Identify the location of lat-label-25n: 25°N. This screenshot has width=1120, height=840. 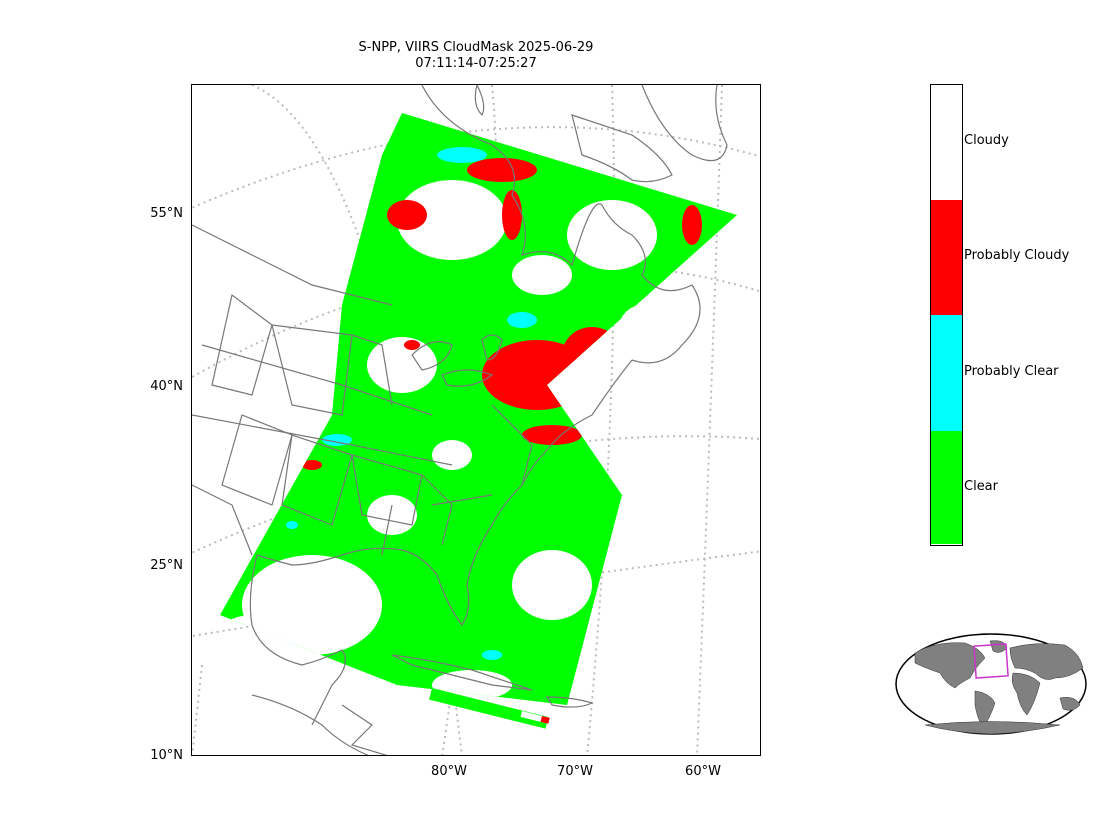
(166, 565).